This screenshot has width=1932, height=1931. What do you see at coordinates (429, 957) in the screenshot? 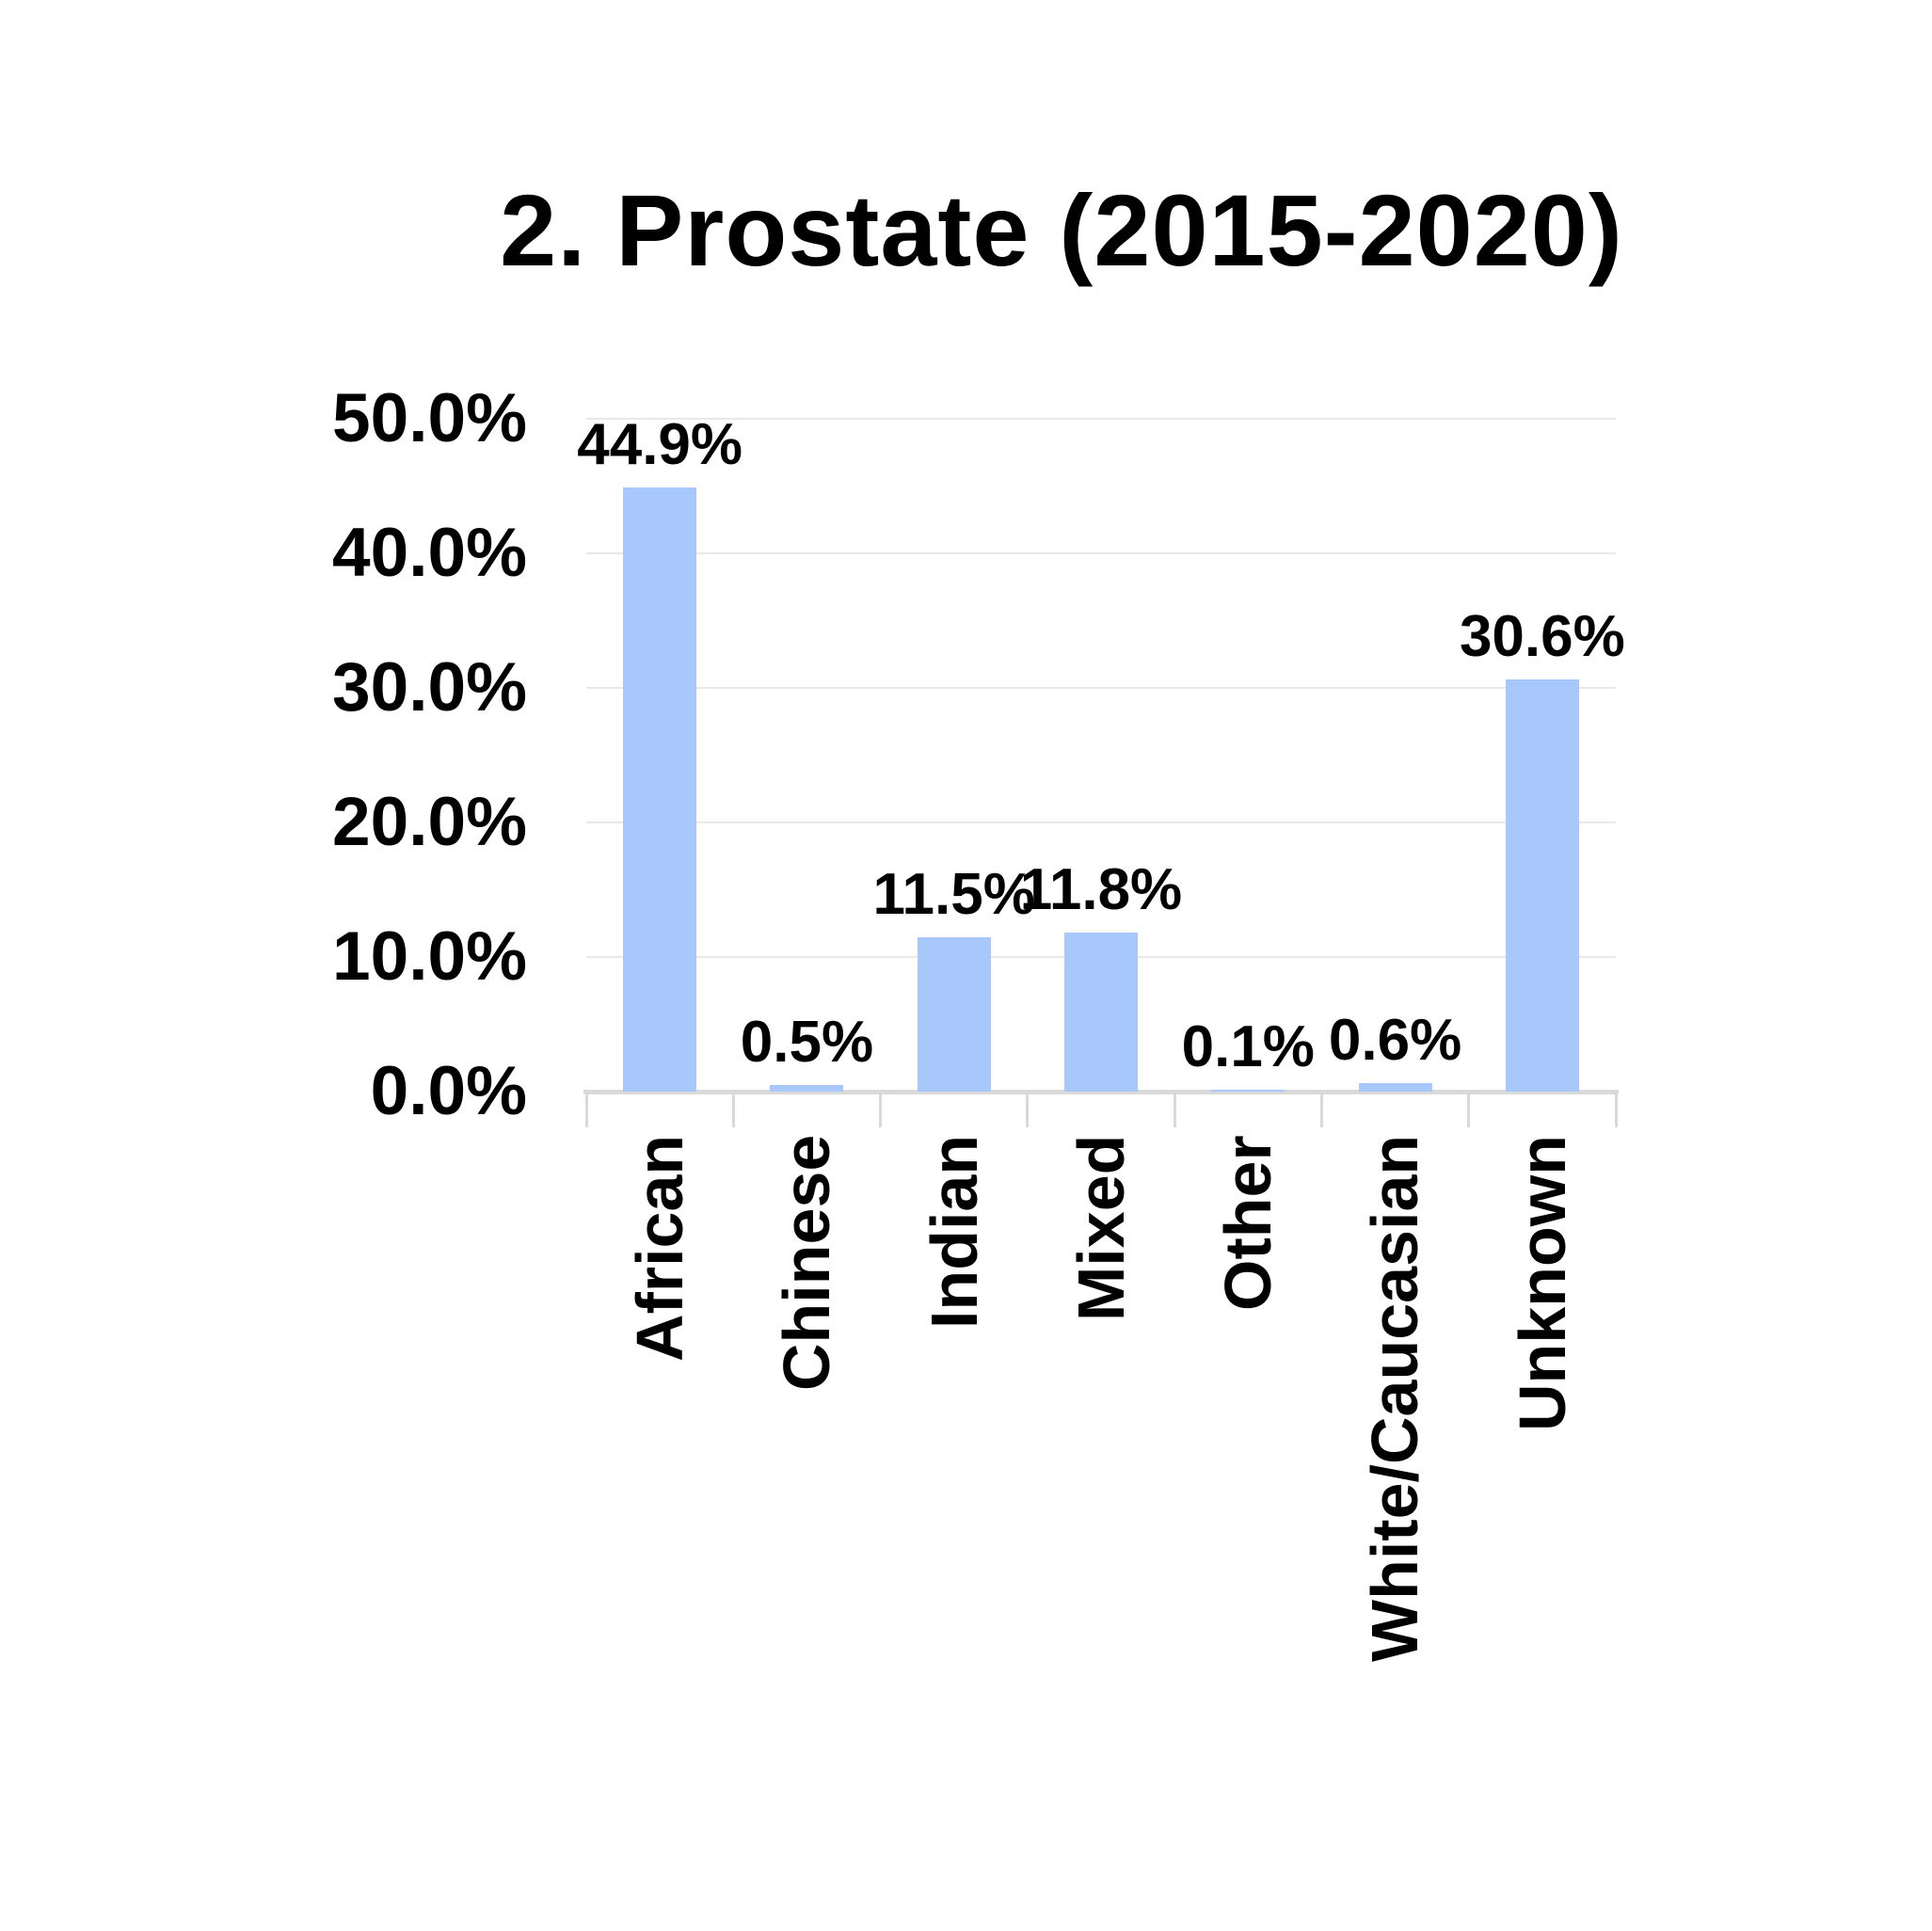
I see `y-tick-label: 10.0%` at bounding box center [429, 957].